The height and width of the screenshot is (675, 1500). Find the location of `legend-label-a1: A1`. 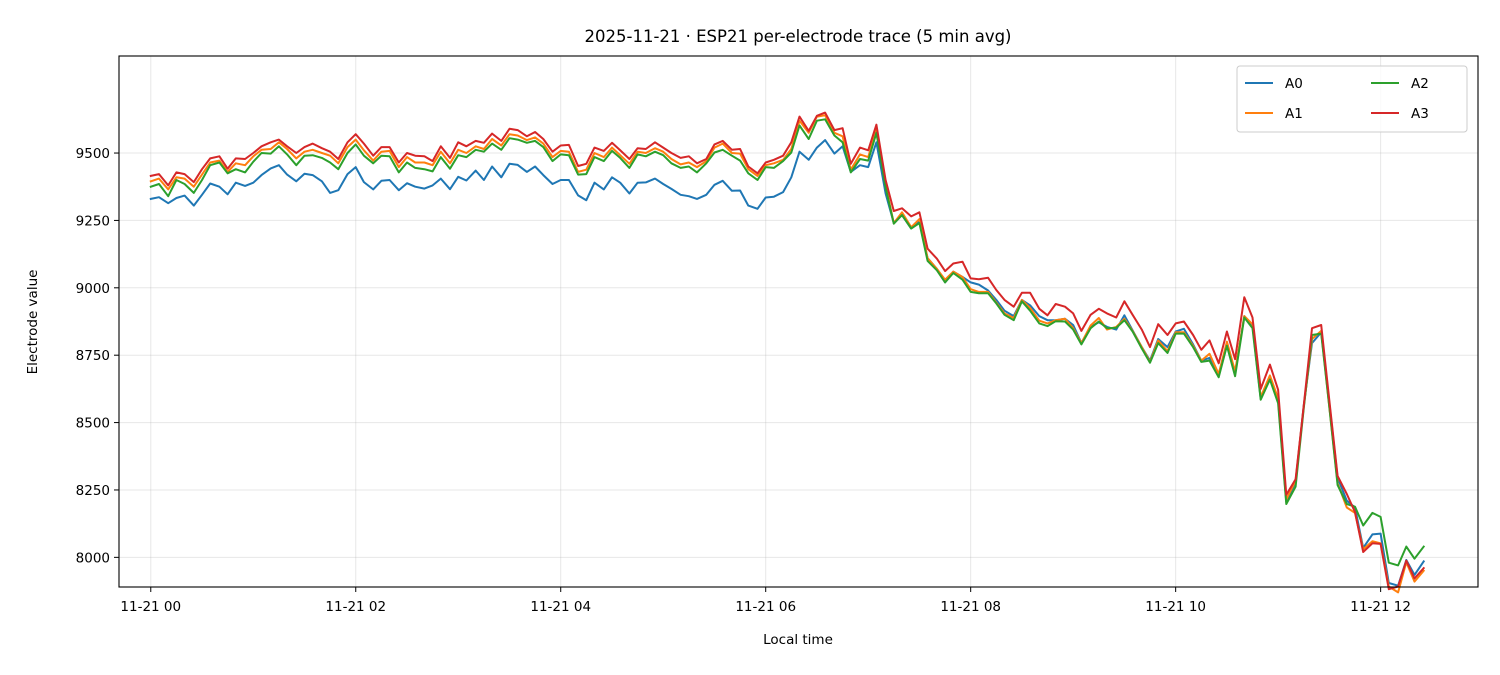

legend-label-a1: A1 is located at coordinates (1294, 114).